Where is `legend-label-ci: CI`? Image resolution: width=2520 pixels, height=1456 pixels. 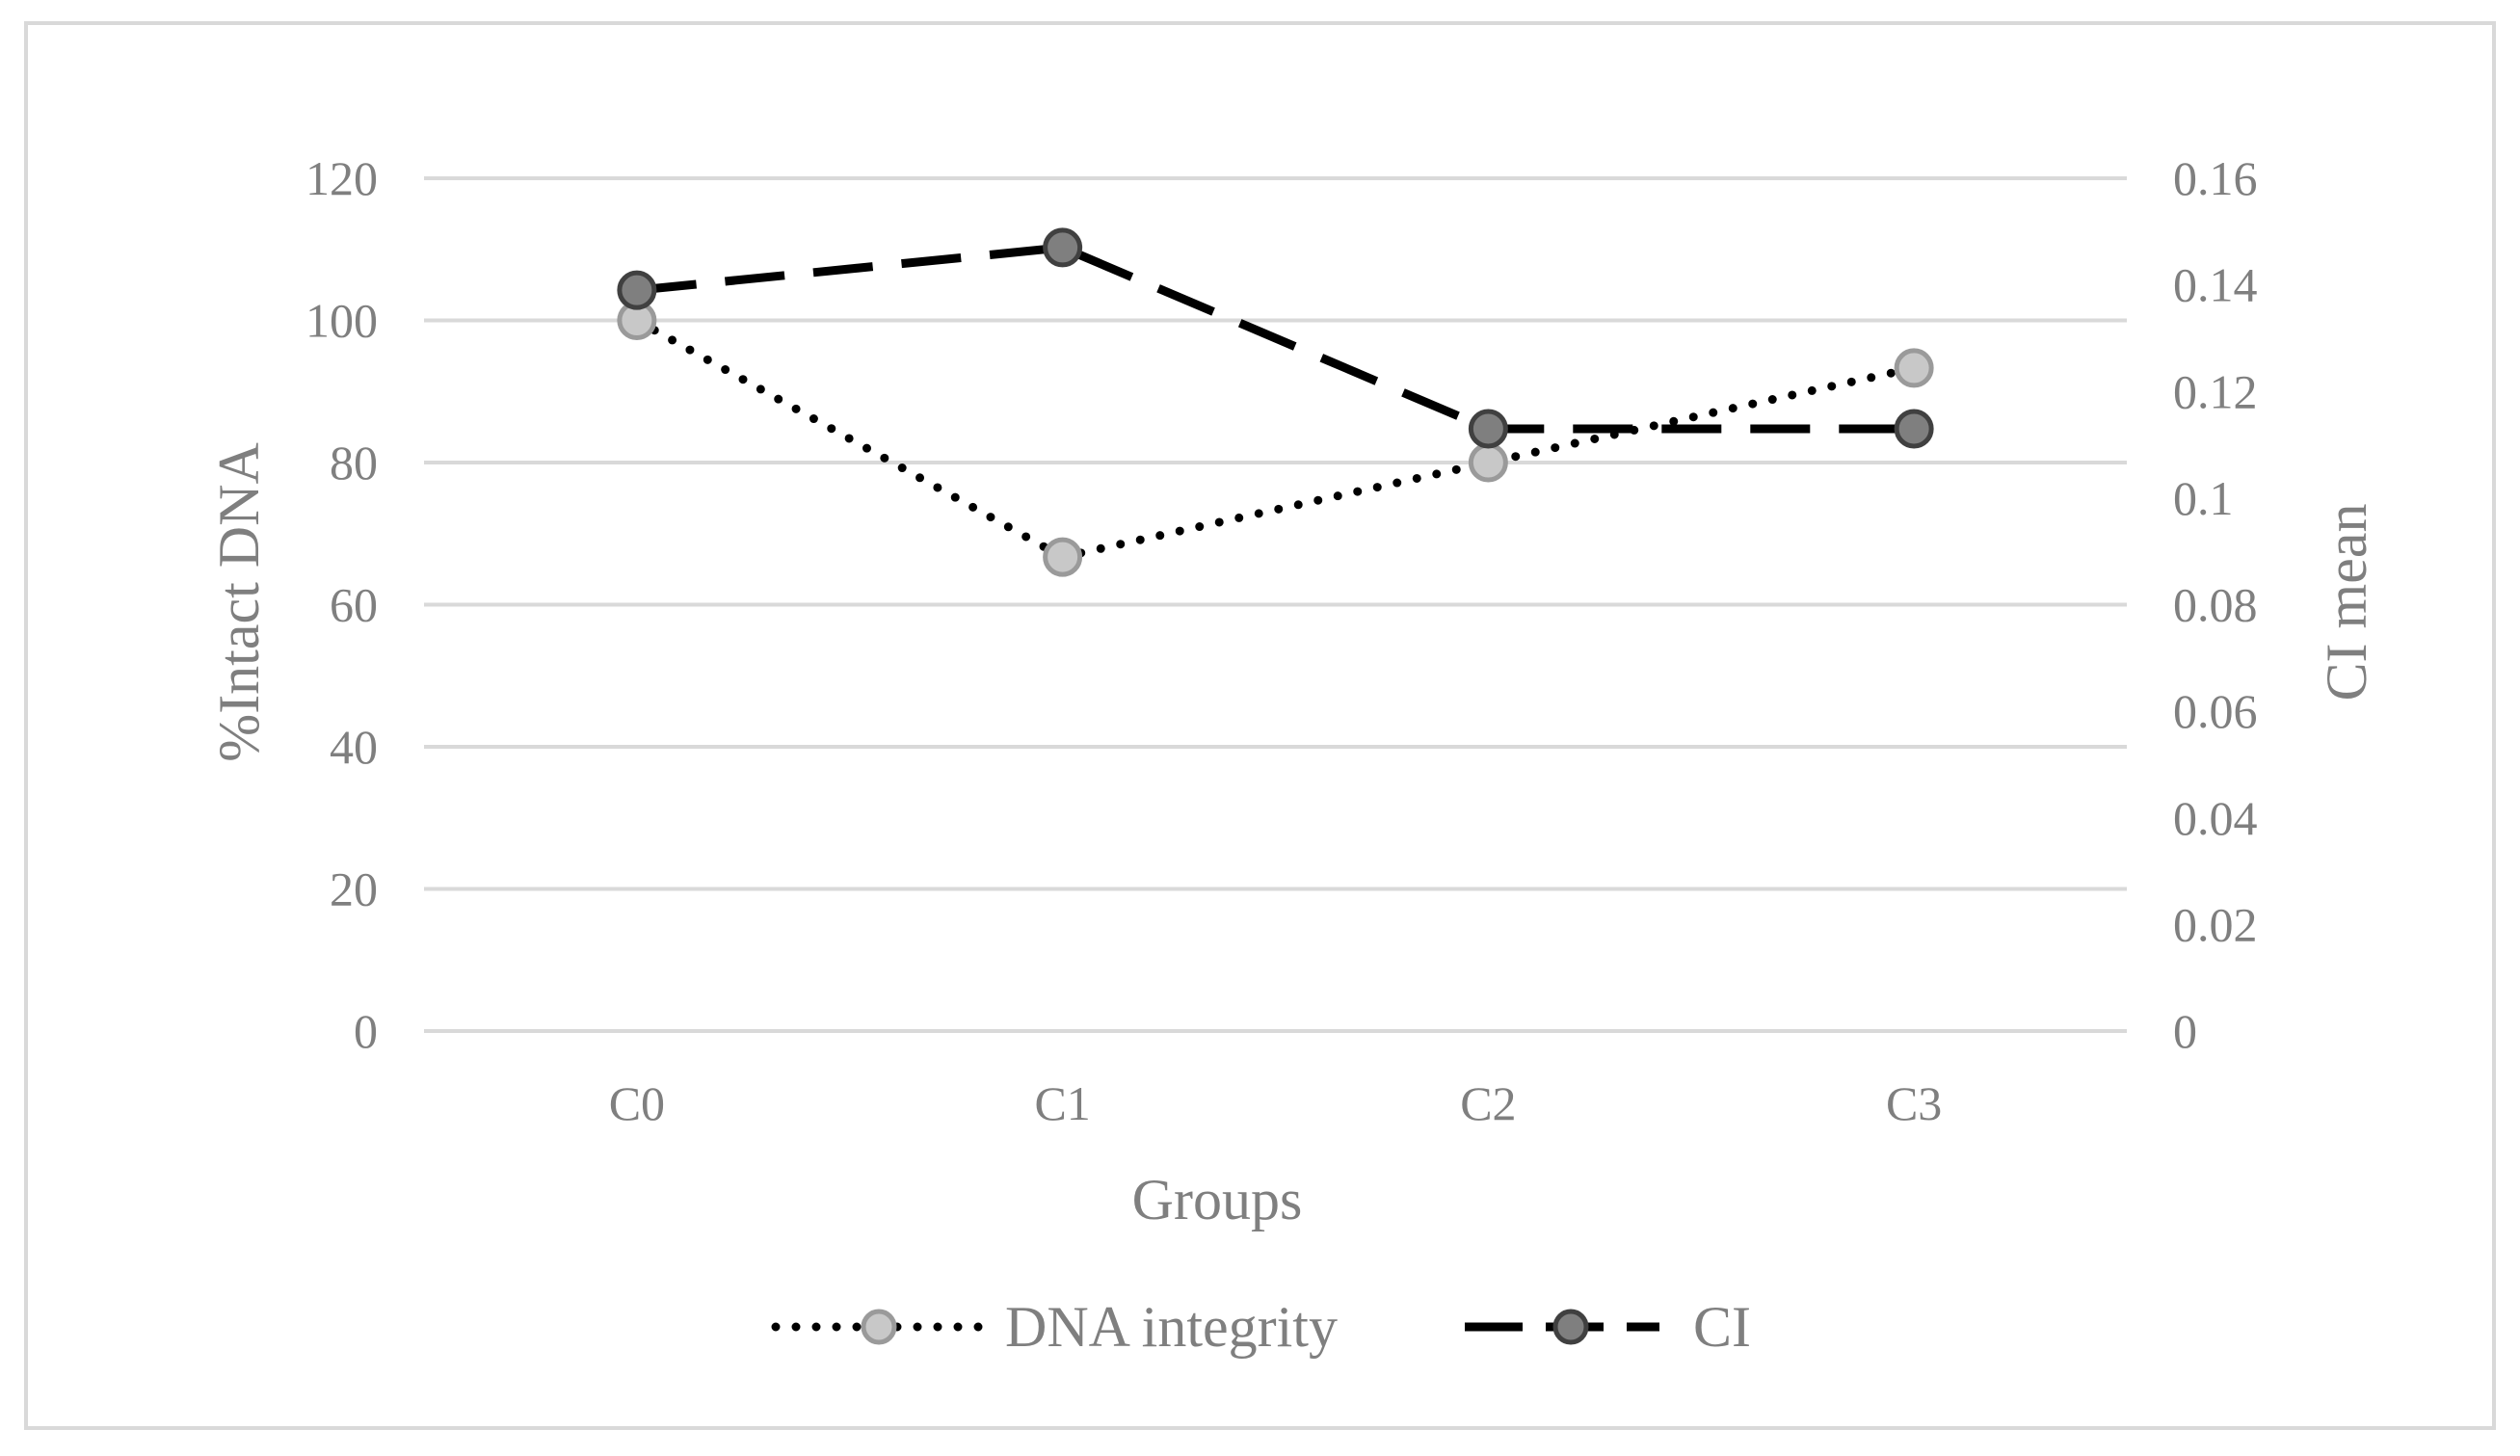 legend-label-ci: CI is located at coordinates (1722, 1327).